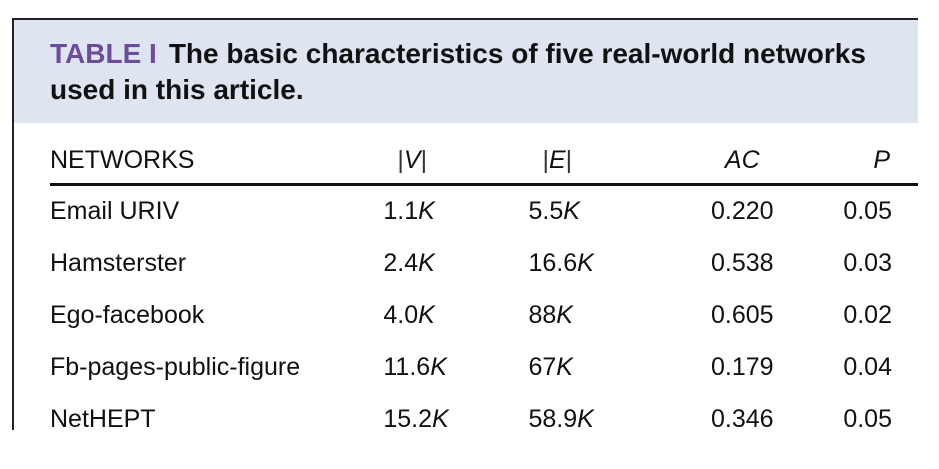 This screenshot has width=939, height=469. Describe the element at coordinates (484, 420) in the screenshot. I see `table-row: NetHEPT 15.2K 58.9K 0.346 0.05` at that location.